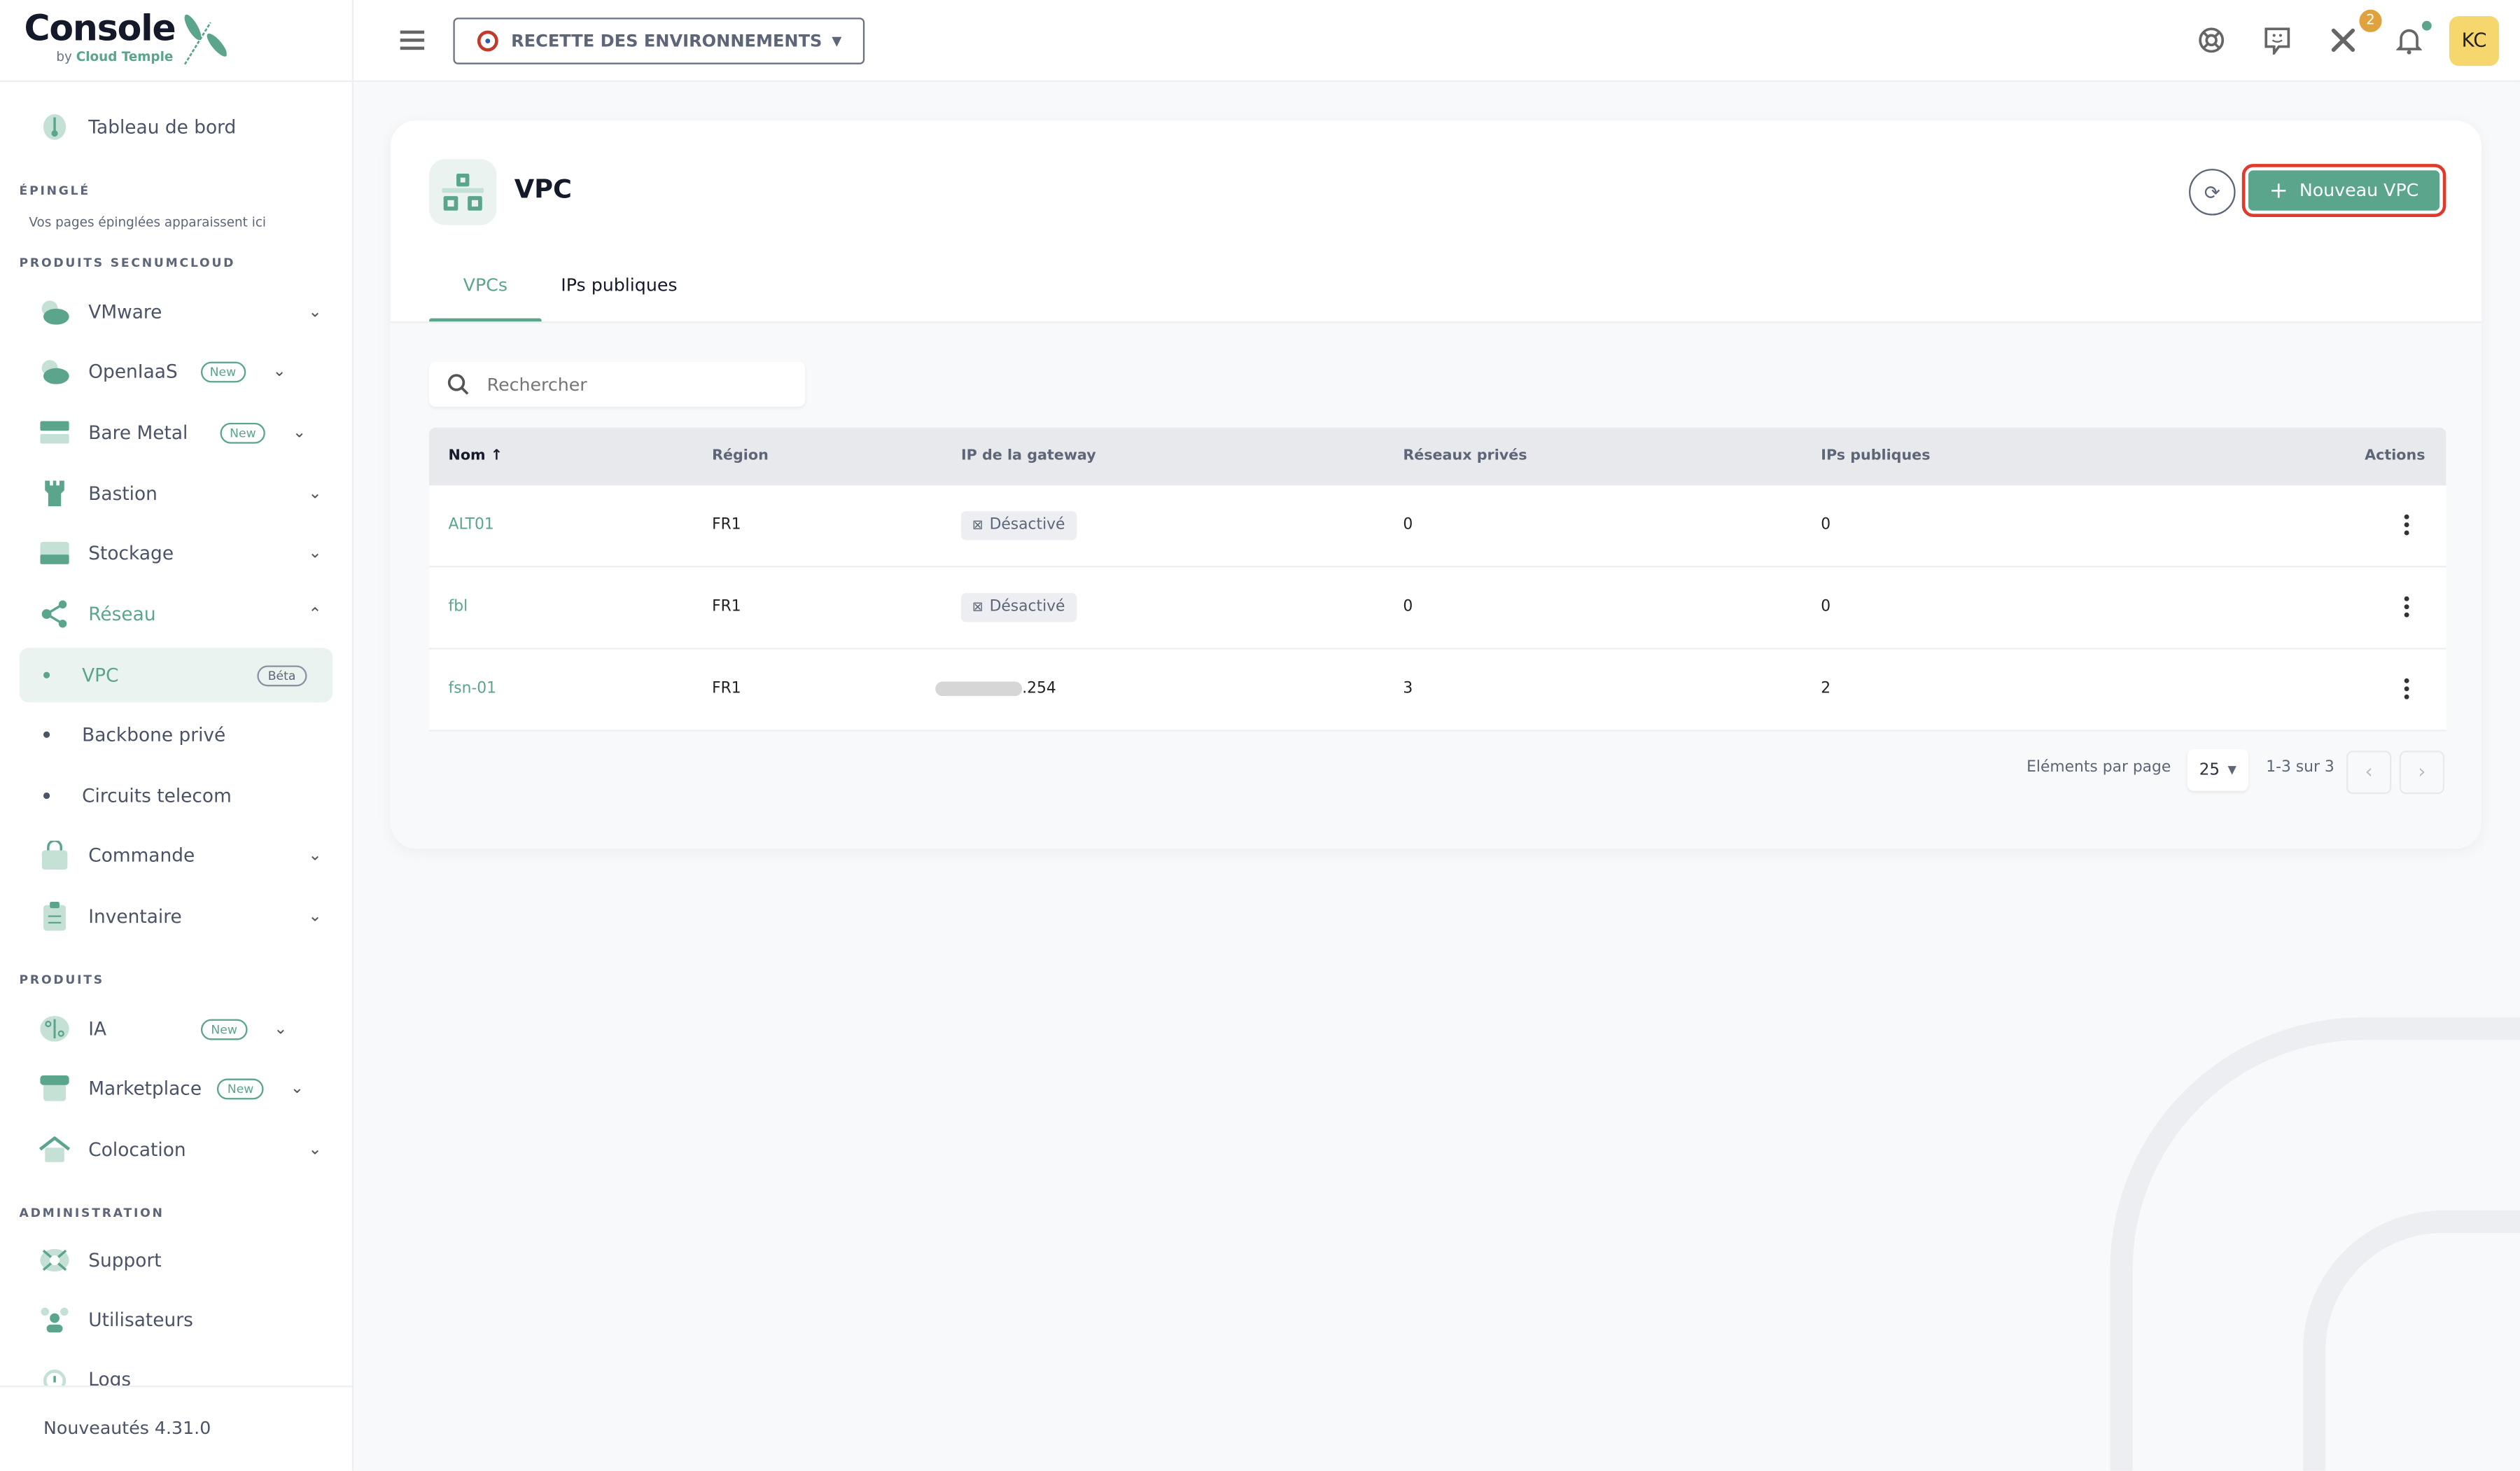  What do you see at coordinates (632, 384) in the screenshot?
I see `search-input` at bounding box center [632, 384].